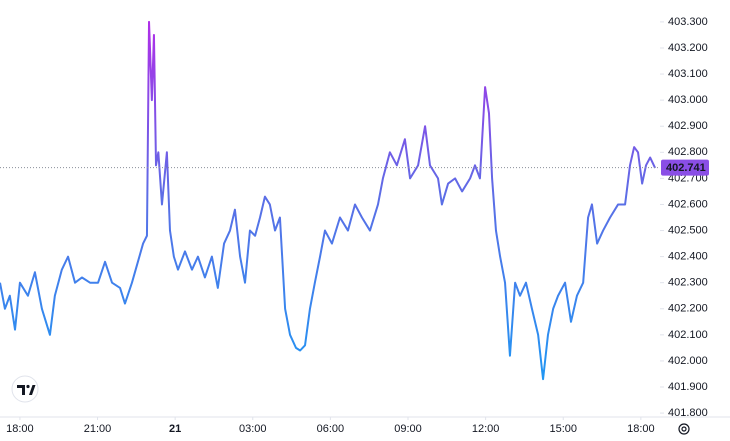 The image size is (730, 441). What do you see at coordinates (688, 361) in the screenshot?
I see `y-tick-label: 402.000` at bounding box center [688, 361].